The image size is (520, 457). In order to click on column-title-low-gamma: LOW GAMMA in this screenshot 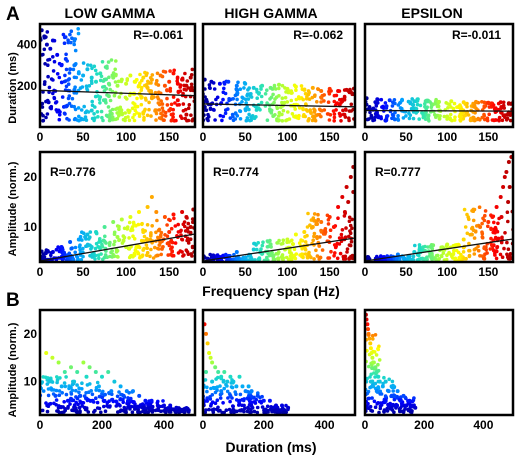, I will do `click(110, 13)`.